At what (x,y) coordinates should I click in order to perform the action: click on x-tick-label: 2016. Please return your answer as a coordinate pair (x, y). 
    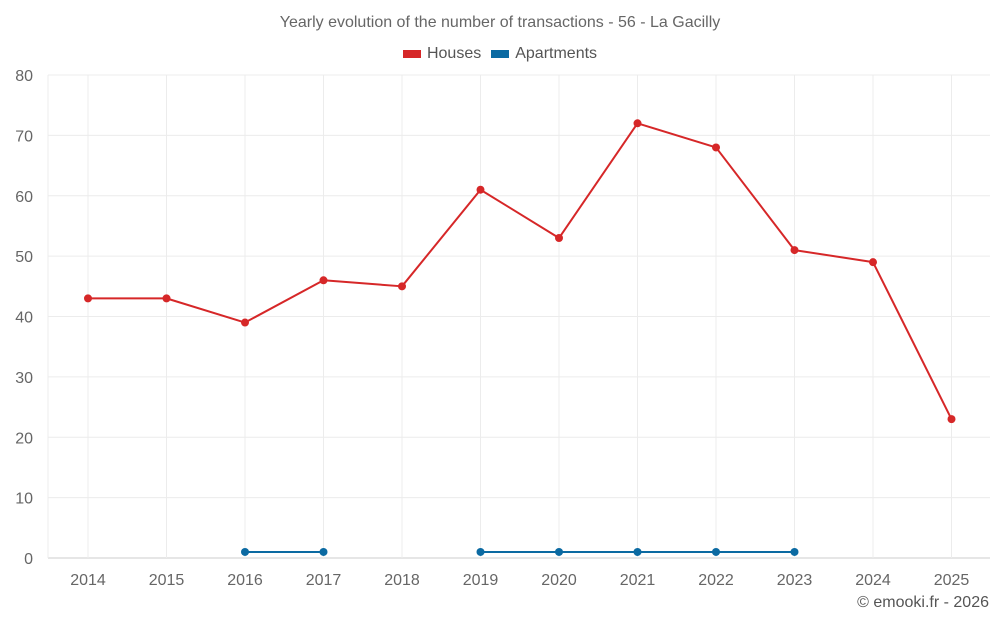
    Looking at the image, I should click on (245, 580).